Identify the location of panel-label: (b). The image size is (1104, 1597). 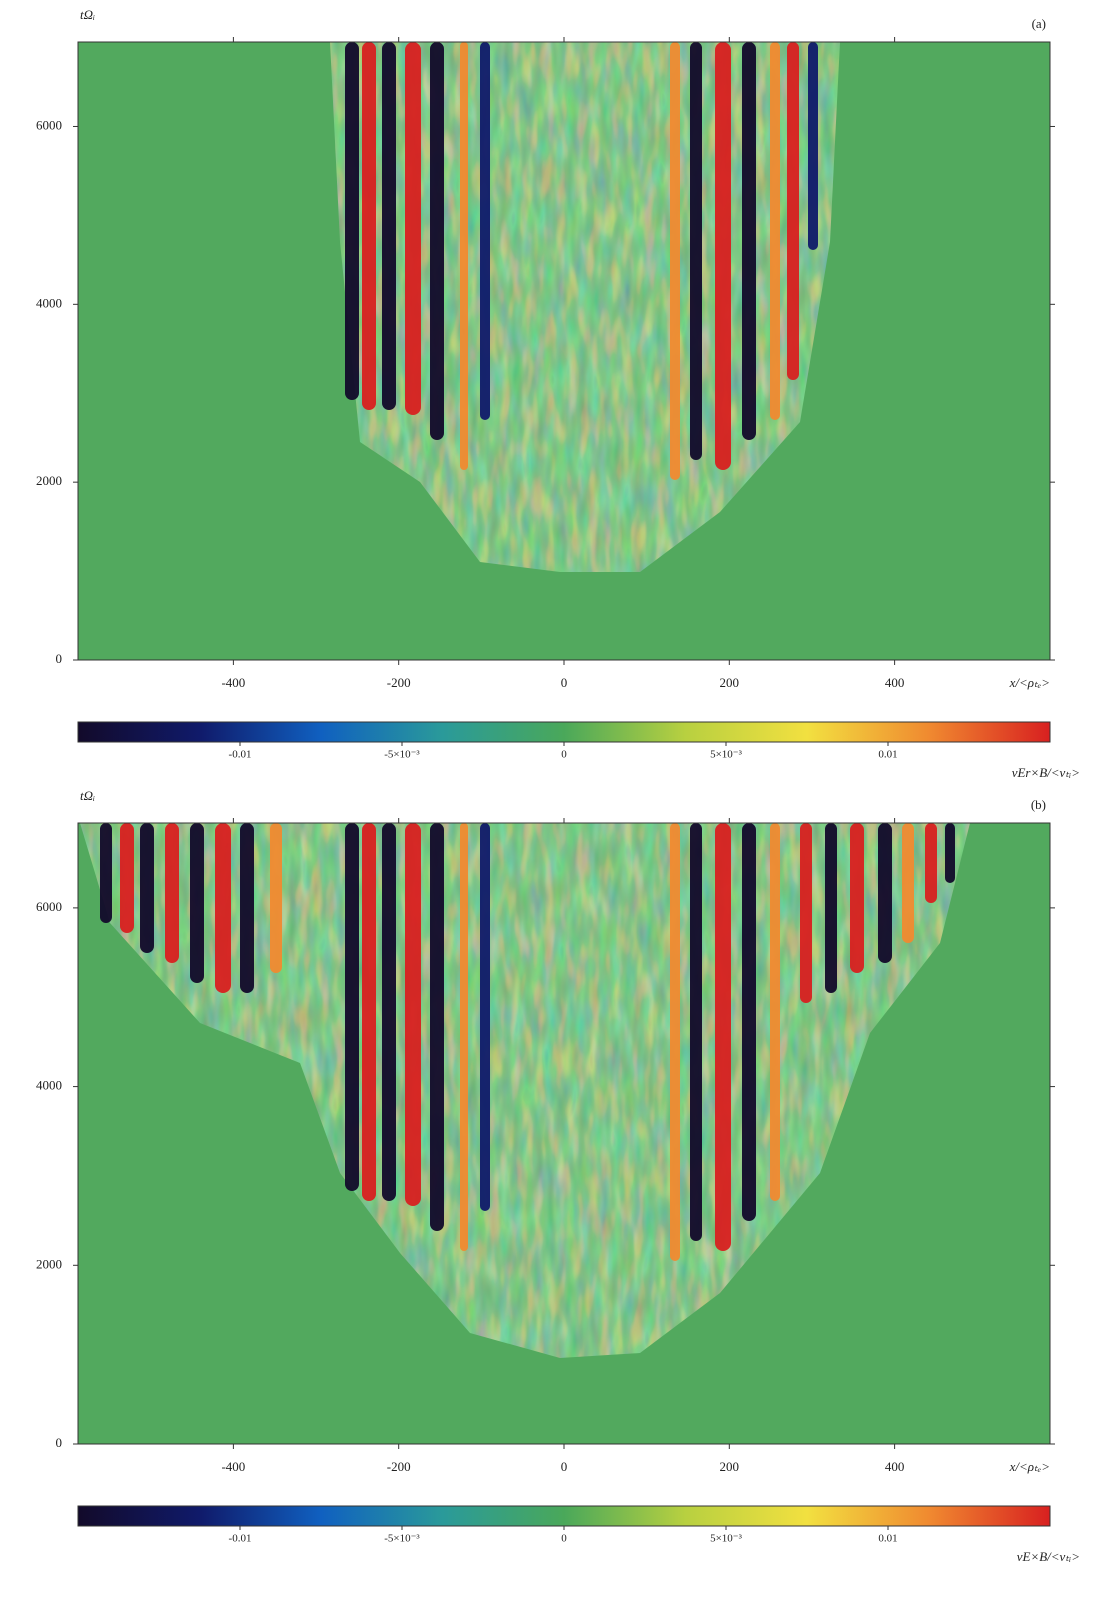
(1038, 804).